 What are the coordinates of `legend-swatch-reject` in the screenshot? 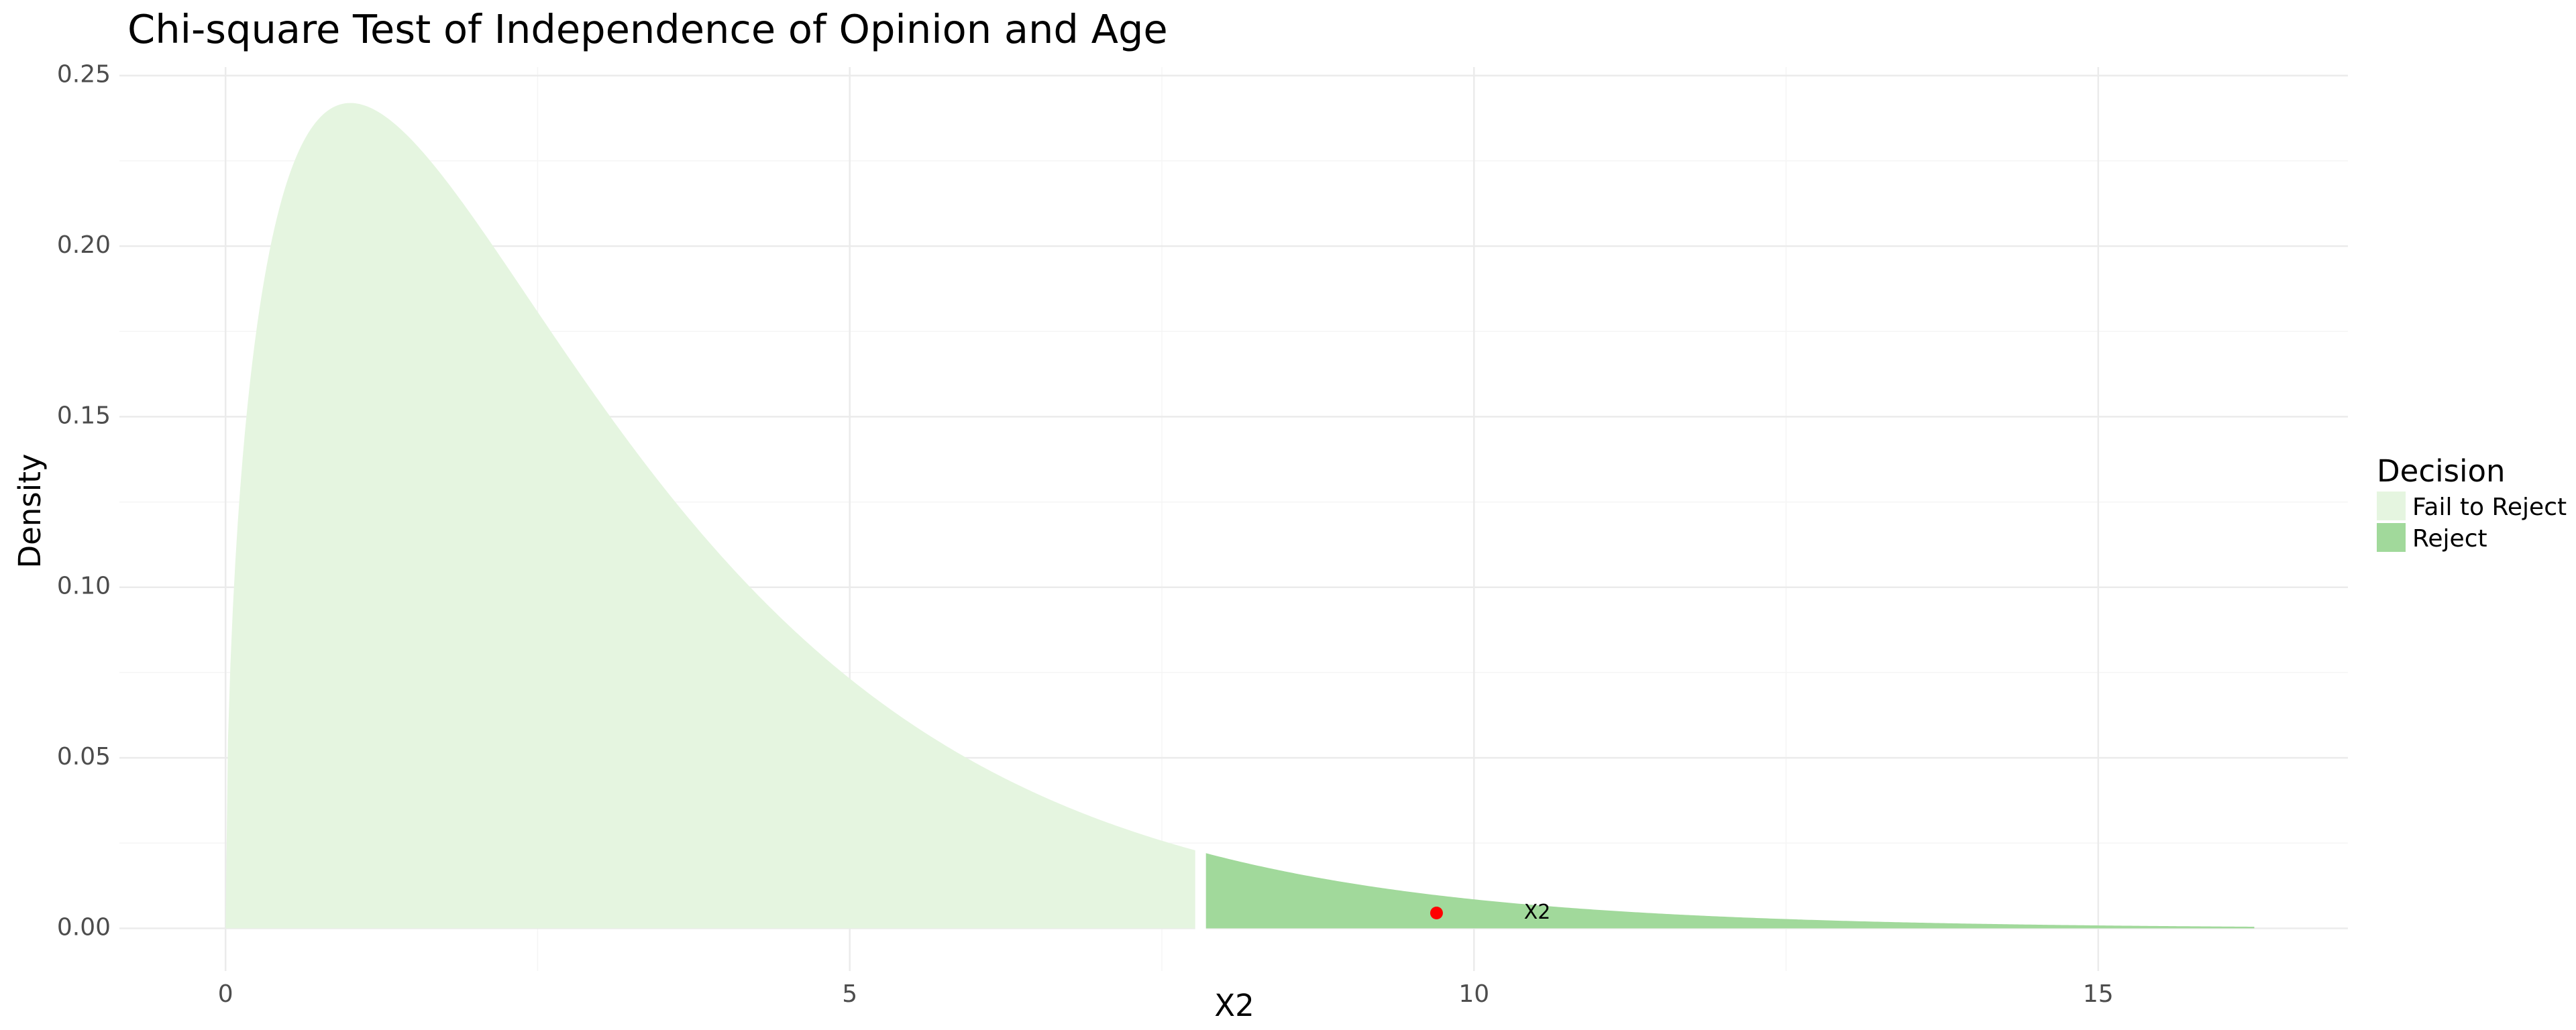 It's located at (2391, 537).